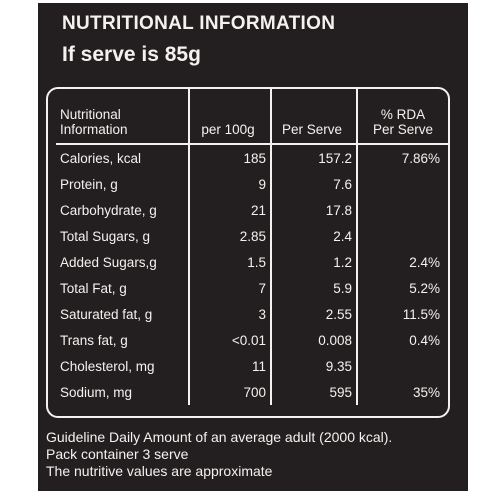 Image resolution: width=500 pixels, height=500 pixels. Describe the element at coordinates (106, 314) in the screenshot. I see `nutrient-name-cell: Saturated fat, g` at that location.